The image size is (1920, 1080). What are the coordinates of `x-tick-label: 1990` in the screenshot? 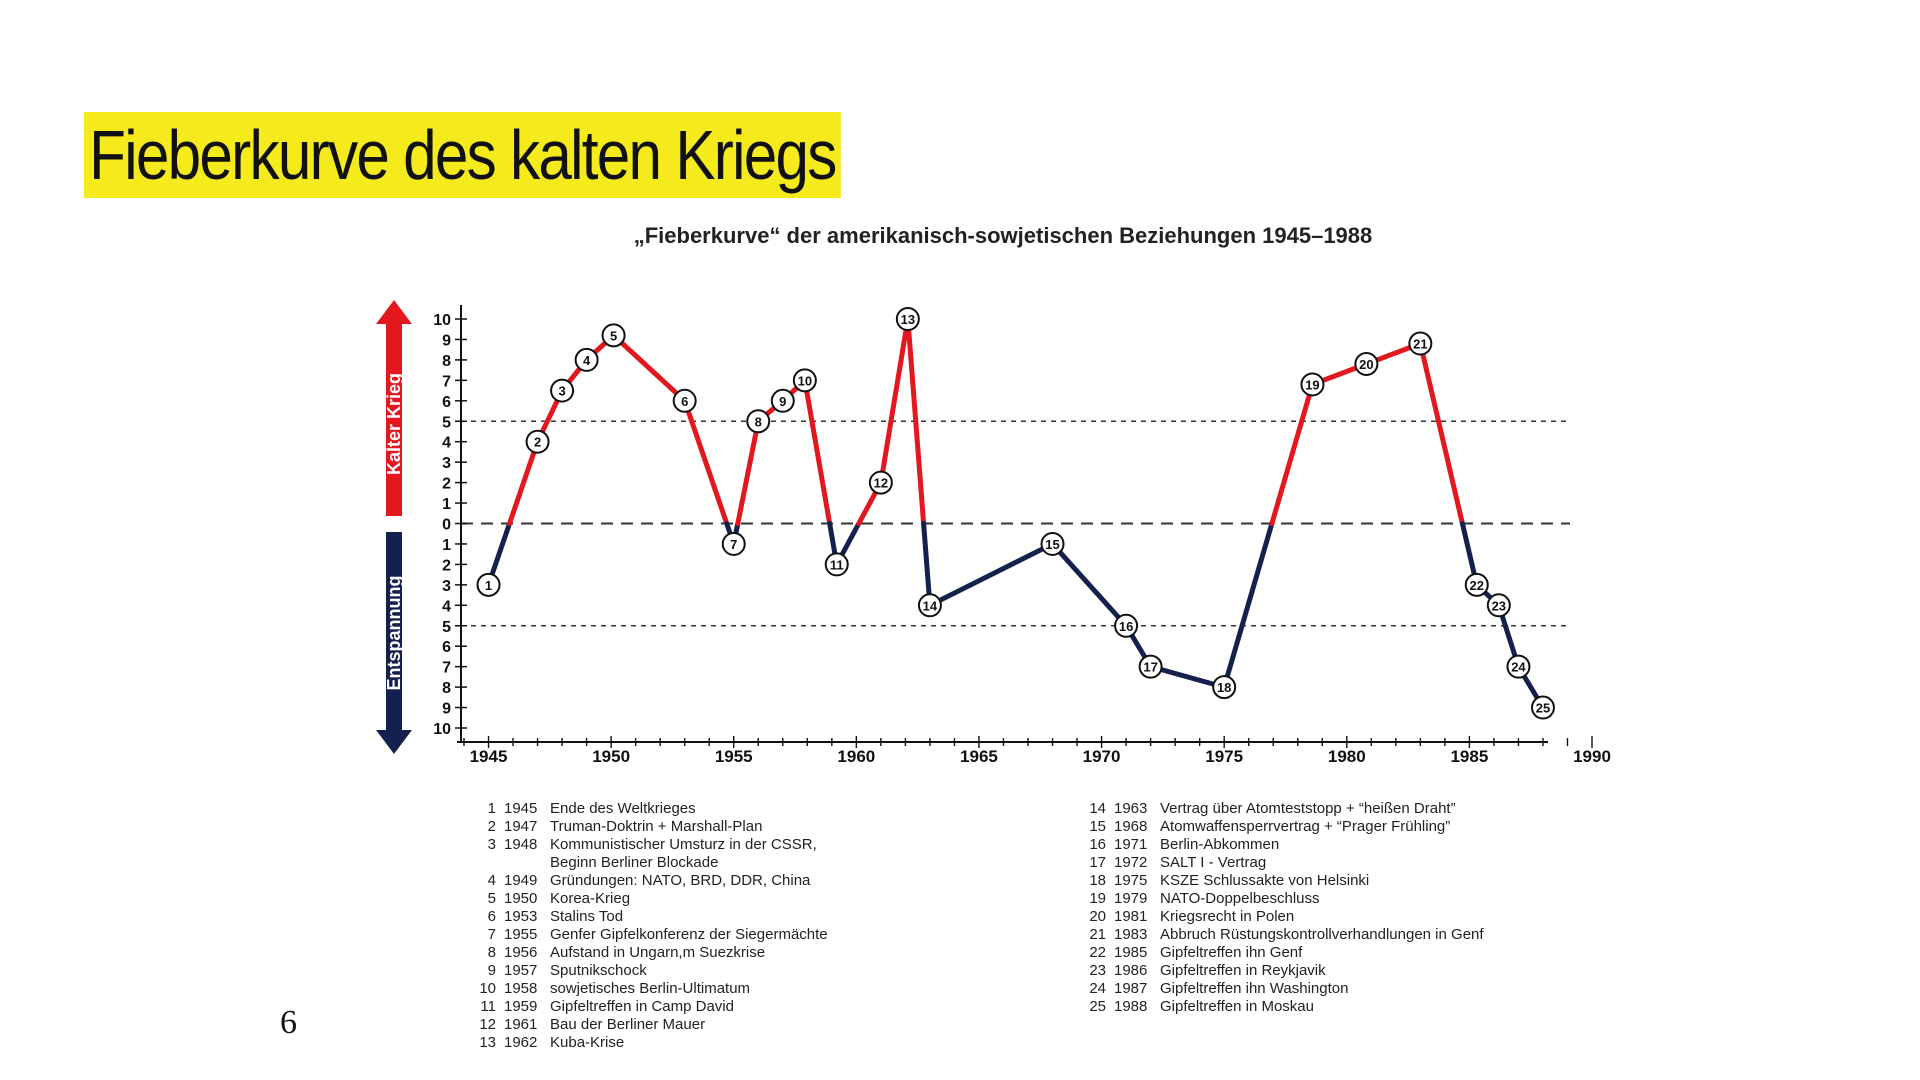 It's located at (1592, 756).